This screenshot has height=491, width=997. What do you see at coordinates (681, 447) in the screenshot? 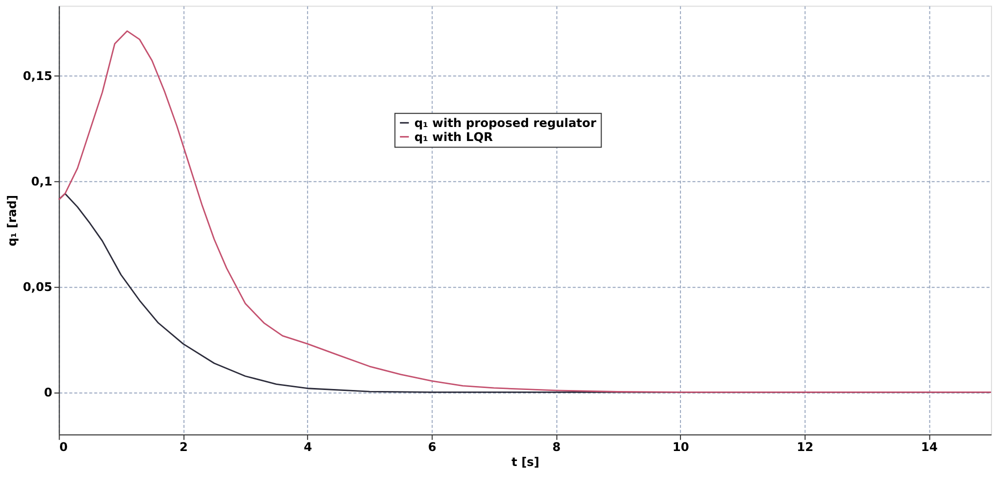
I see `x-tick-label: 10` at bounding box center [681, 447].